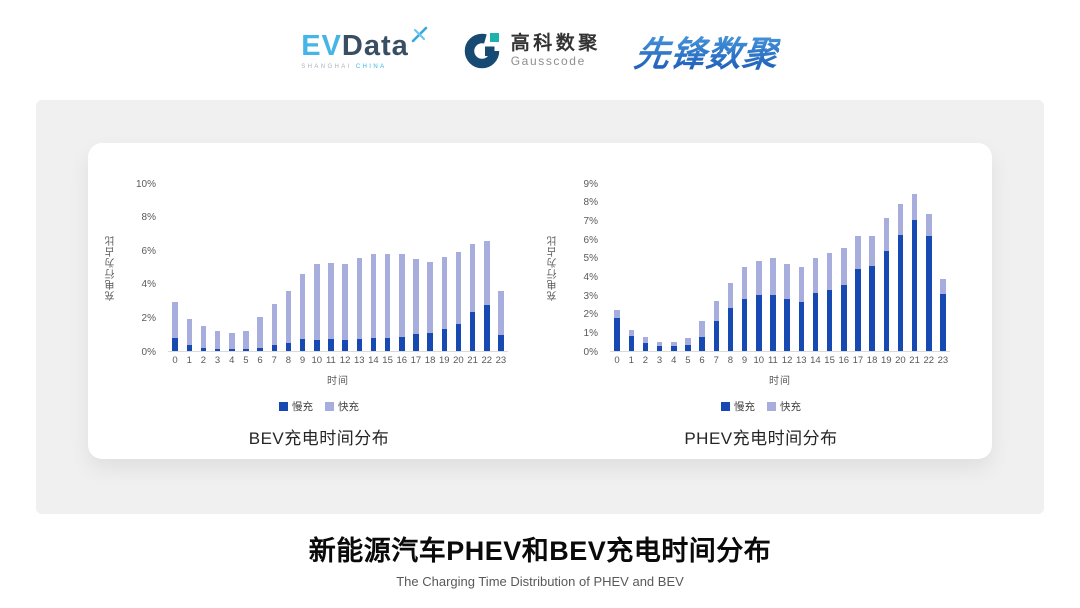 Image resolution: width=1080 pixels, height=608 pixels. I want to click on evdata-shanghai: SHANGHAI, so click(326, 67).